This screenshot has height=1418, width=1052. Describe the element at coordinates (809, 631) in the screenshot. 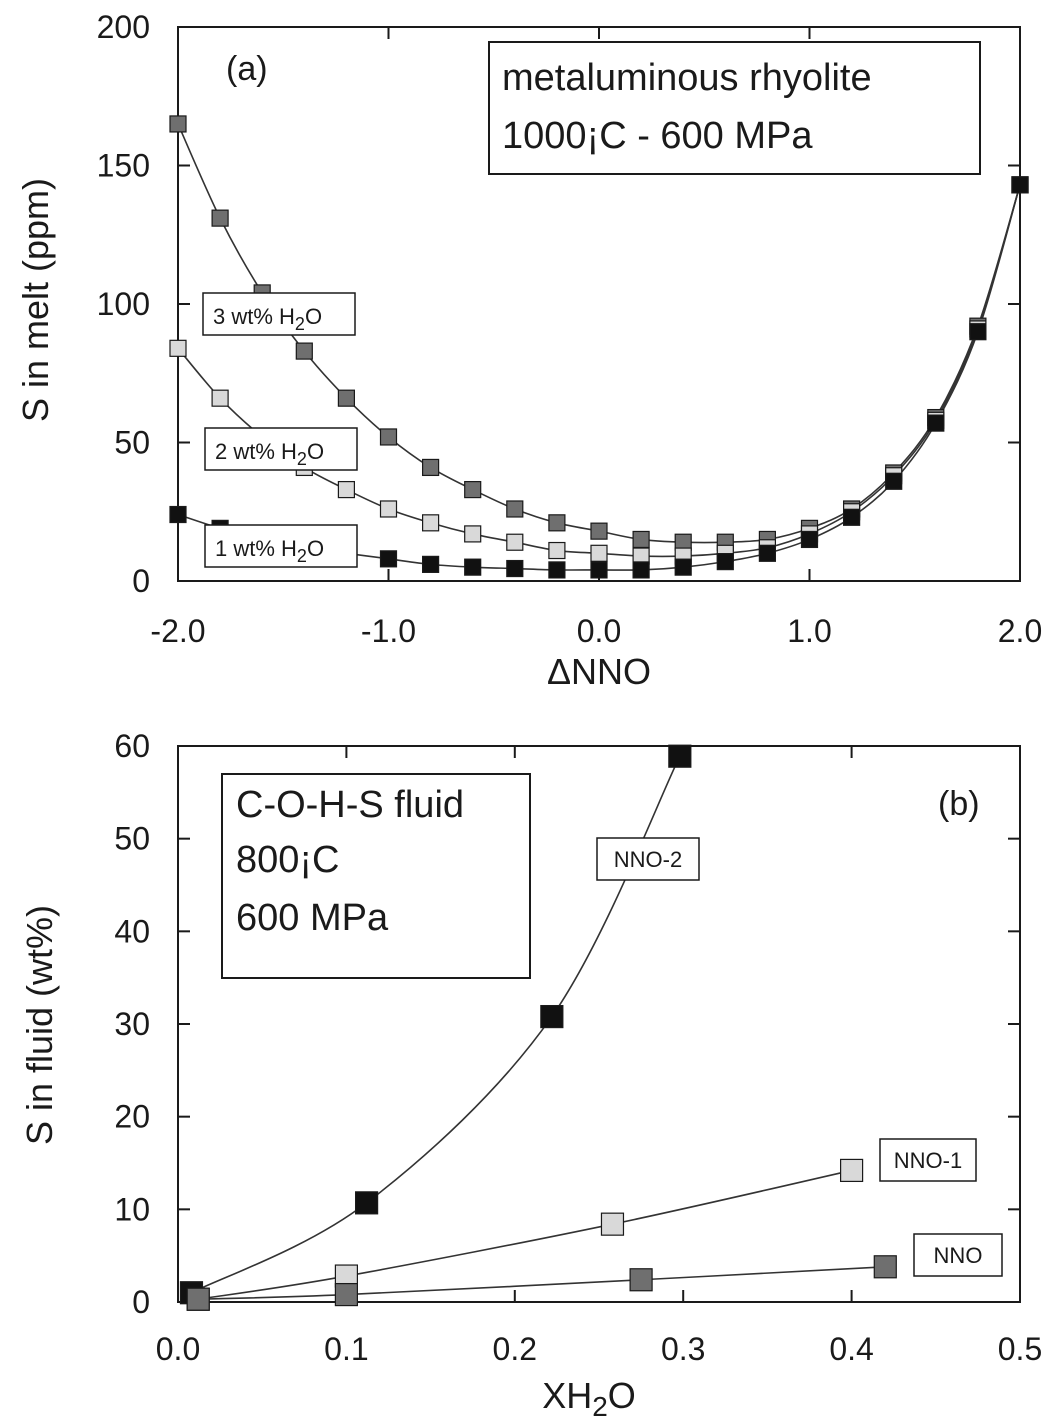

I see `panel-a-x-tick-label: 1.0` at that location.